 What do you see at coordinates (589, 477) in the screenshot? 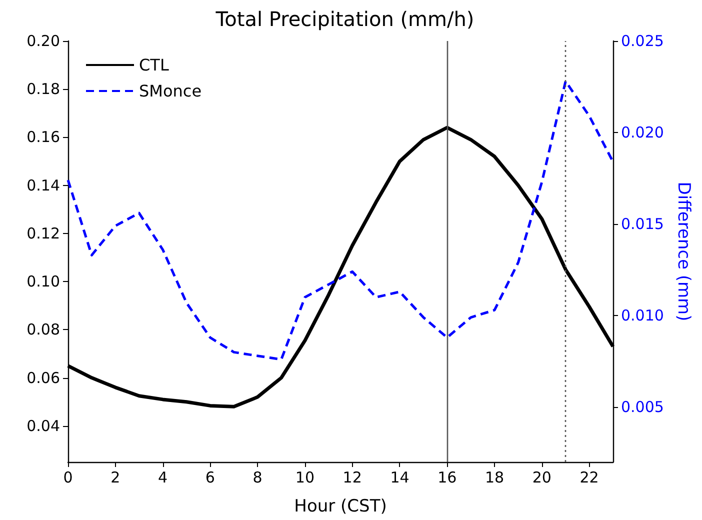
I see `x-tick-label: 22` at bounding box center [589, 477].